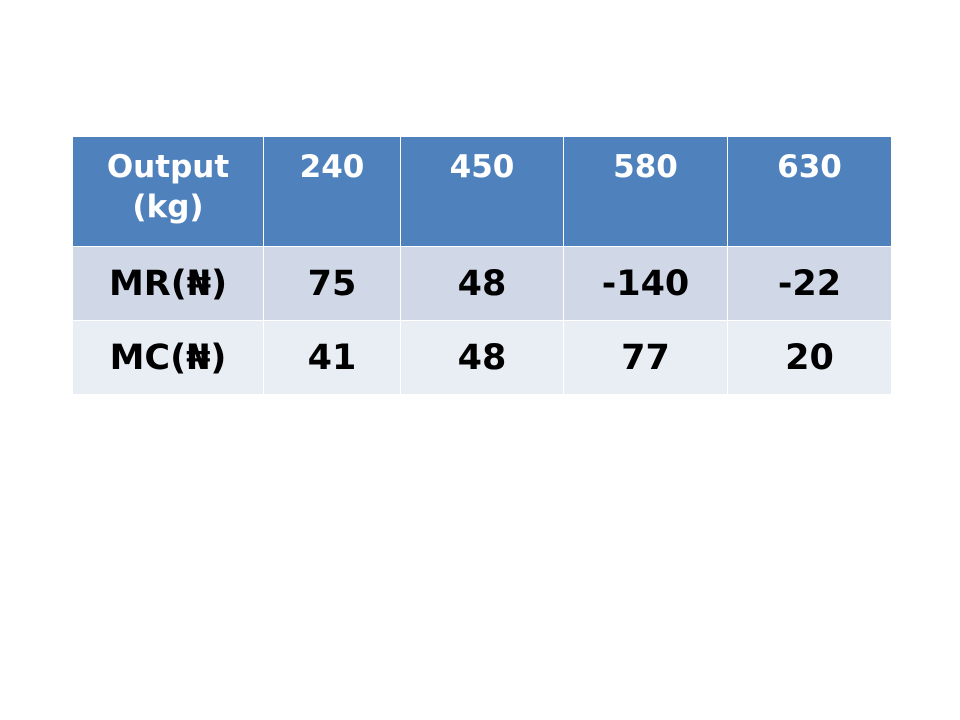  I want to click on row-label-cell: MC(₦), so click(168, 357).